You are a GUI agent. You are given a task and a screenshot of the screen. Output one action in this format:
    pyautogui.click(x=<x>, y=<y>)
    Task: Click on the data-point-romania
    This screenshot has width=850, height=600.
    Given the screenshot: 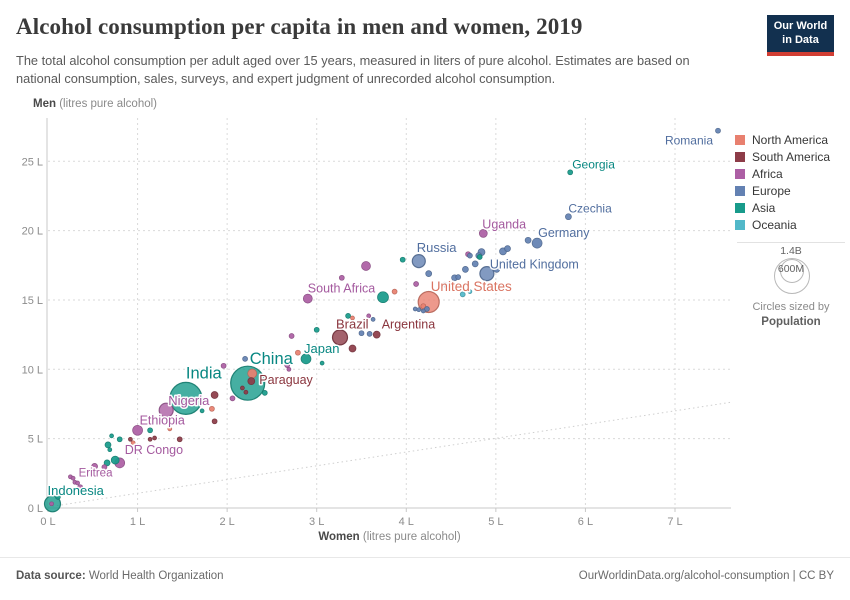 What is the action you would take?
    pyautogui.click(x=718, y=130)
    